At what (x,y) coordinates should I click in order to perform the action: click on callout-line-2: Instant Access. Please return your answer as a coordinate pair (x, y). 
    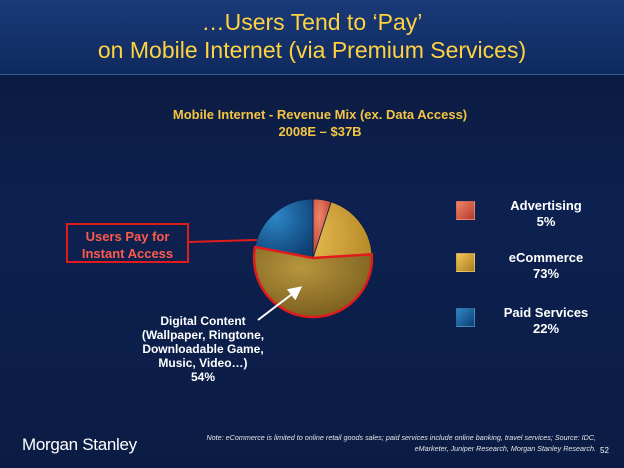
    Looking at the image, I should click on (127, 253).